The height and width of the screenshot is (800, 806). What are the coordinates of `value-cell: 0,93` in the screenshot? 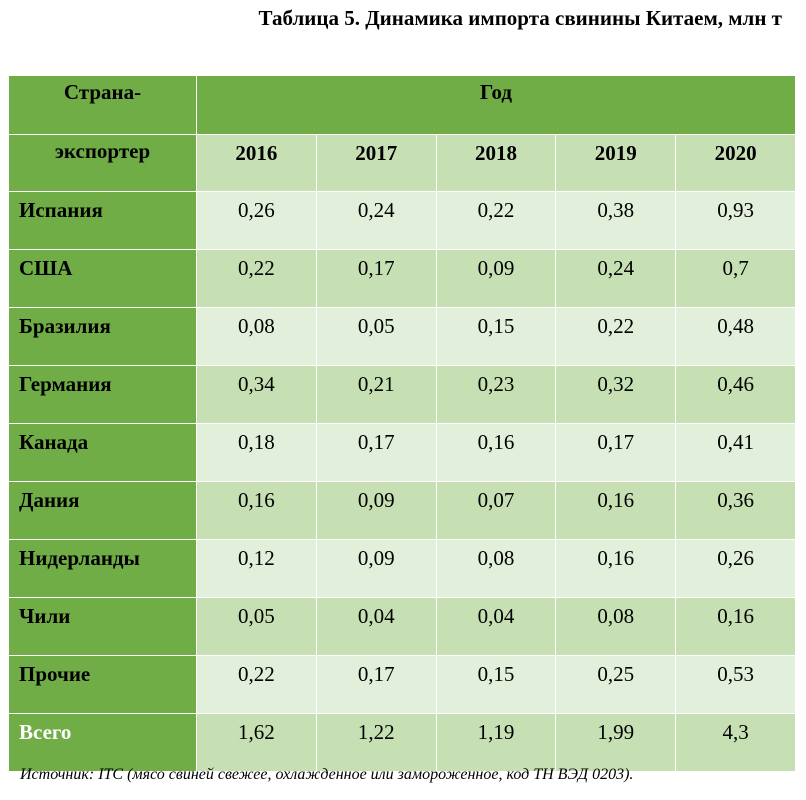 It's located at (735, 220).